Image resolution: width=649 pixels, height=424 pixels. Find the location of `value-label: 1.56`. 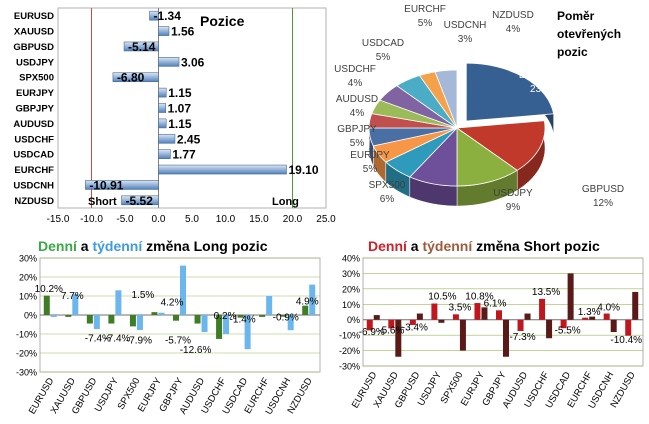

value-label: 1.56 is located at coordinates (183, 32).